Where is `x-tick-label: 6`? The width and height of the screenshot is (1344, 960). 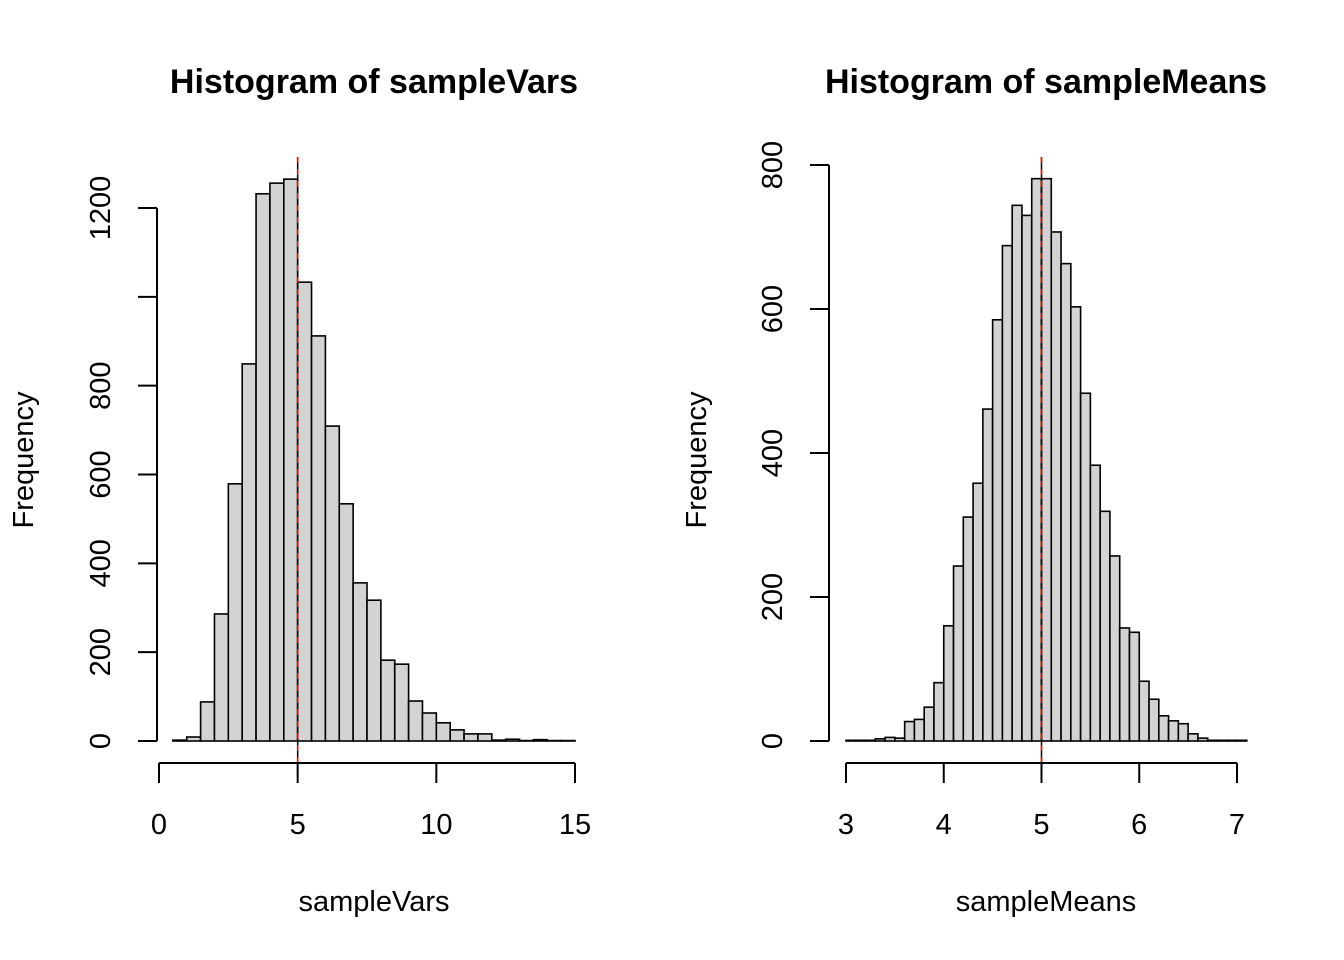
x-tick-label: 6 is located at coordinates (1139, 825).